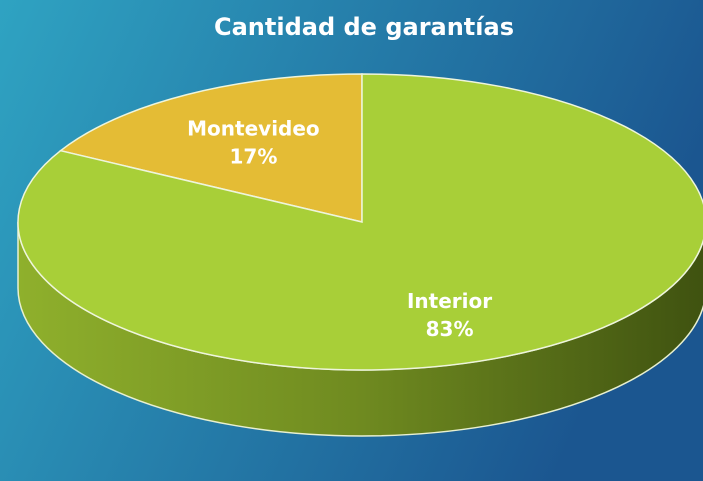 The width and height of the screenshot is (703, 481). Describe the element at coordinates (450, 329) in the screenshot. I see `slice-value-label: 83%` at that location.